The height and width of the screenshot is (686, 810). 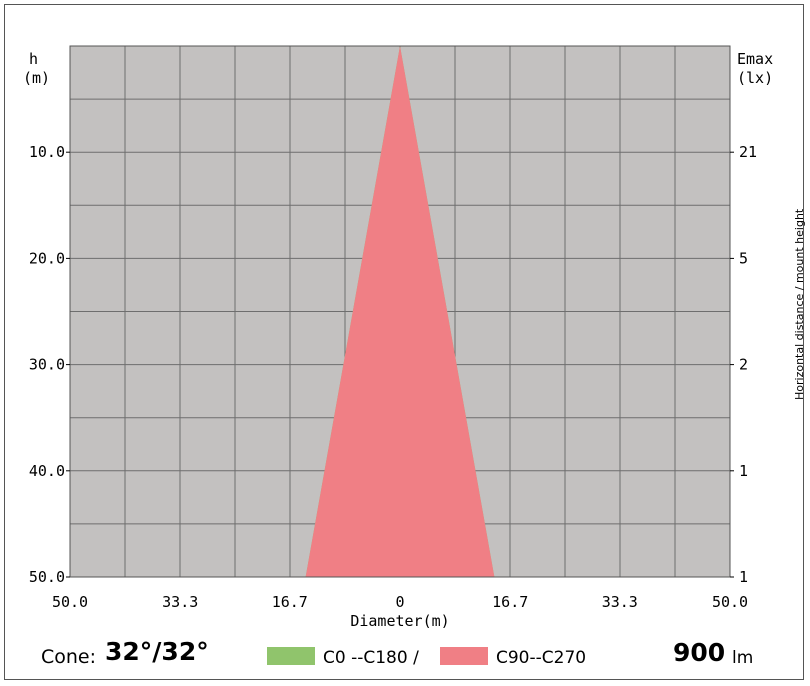 What do you see at coordinates (68, 657) in the screenshot?
I see `cone-label: Cone:` at bounding box center [68, 657].